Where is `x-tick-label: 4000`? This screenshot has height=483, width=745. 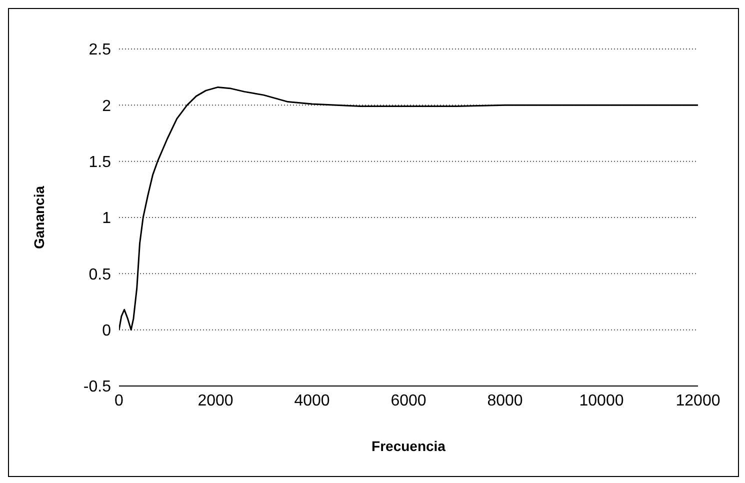
x-tick-label: 4000 is located at coordinates (312, 401).